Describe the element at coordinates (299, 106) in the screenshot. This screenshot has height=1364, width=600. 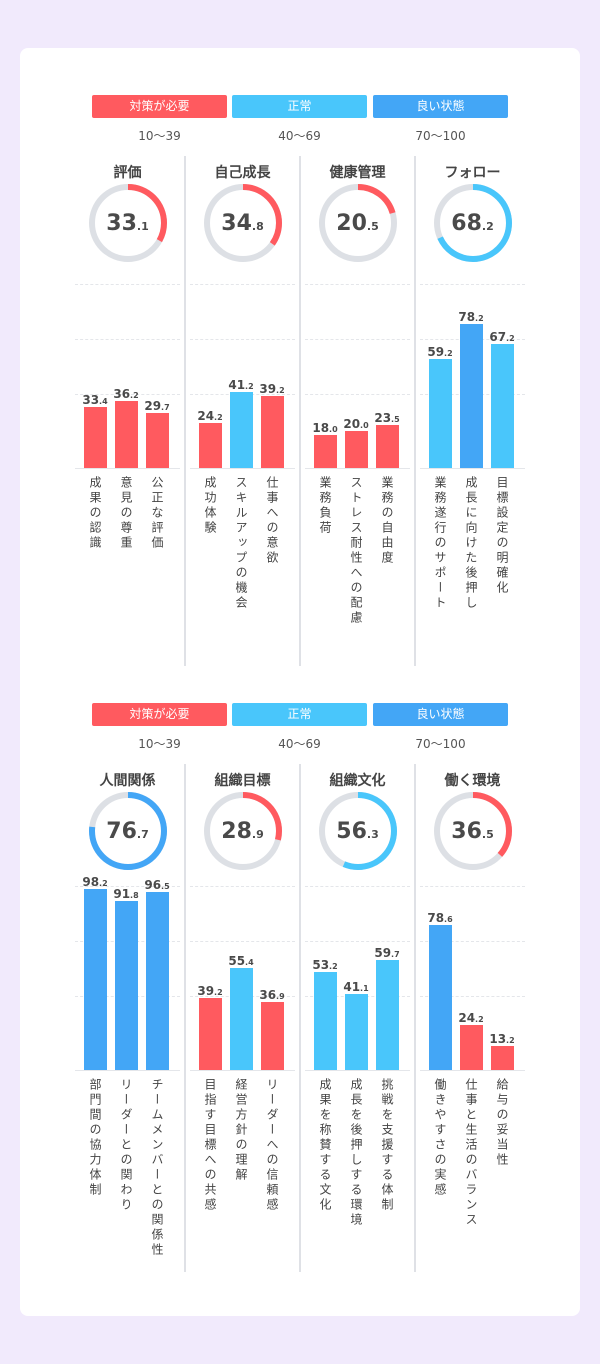
I see `legend-chip: 正常` at that location.